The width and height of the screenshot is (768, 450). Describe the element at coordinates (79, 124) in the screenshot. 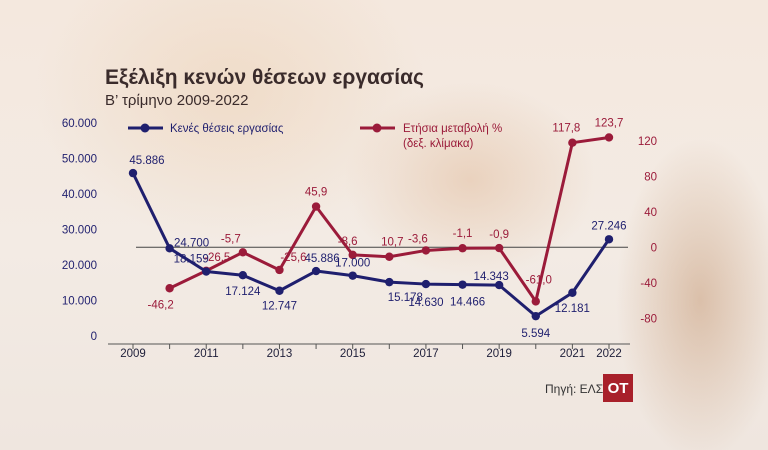

I see `y-left-tick-label: 60.000` at that location.